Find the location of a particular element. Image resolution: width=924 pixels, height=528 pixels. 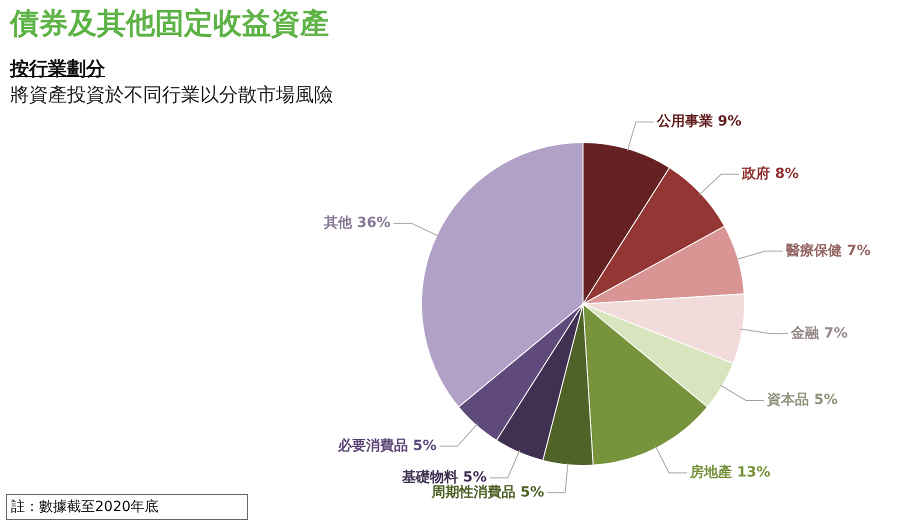

slice-label: 其他 36% is located at coordinates (357, 222).